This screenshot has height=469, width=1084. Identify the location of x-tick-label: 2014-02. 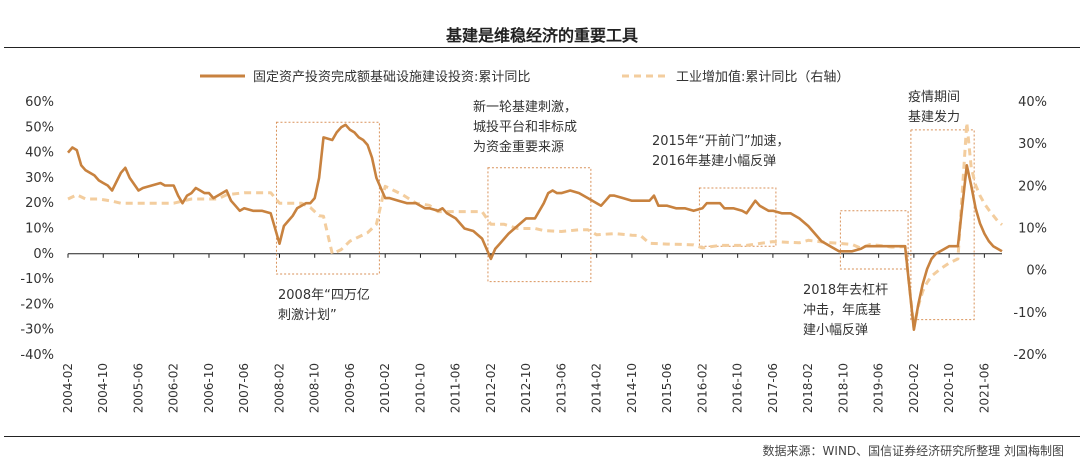
(597, 388).